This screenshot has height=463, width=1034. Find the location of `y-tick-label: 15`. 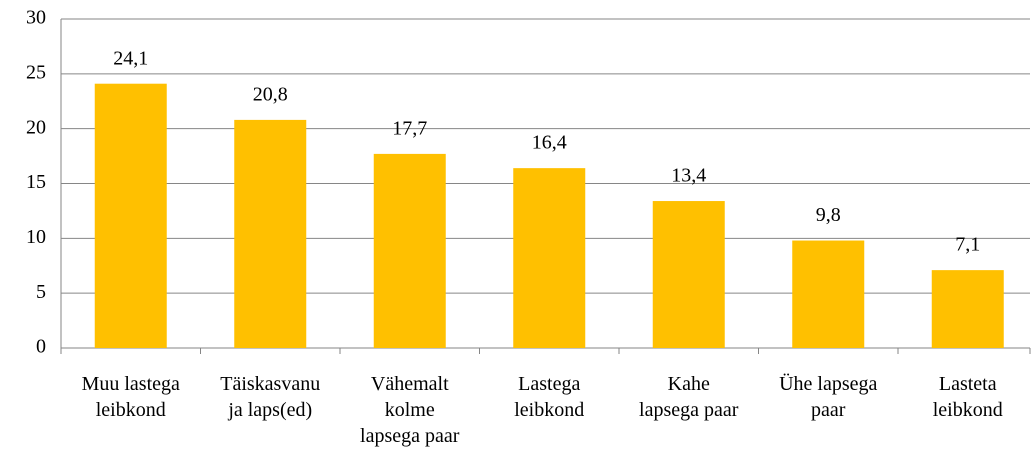

y-tick-label: 15 is located at coordinates (36, 182).